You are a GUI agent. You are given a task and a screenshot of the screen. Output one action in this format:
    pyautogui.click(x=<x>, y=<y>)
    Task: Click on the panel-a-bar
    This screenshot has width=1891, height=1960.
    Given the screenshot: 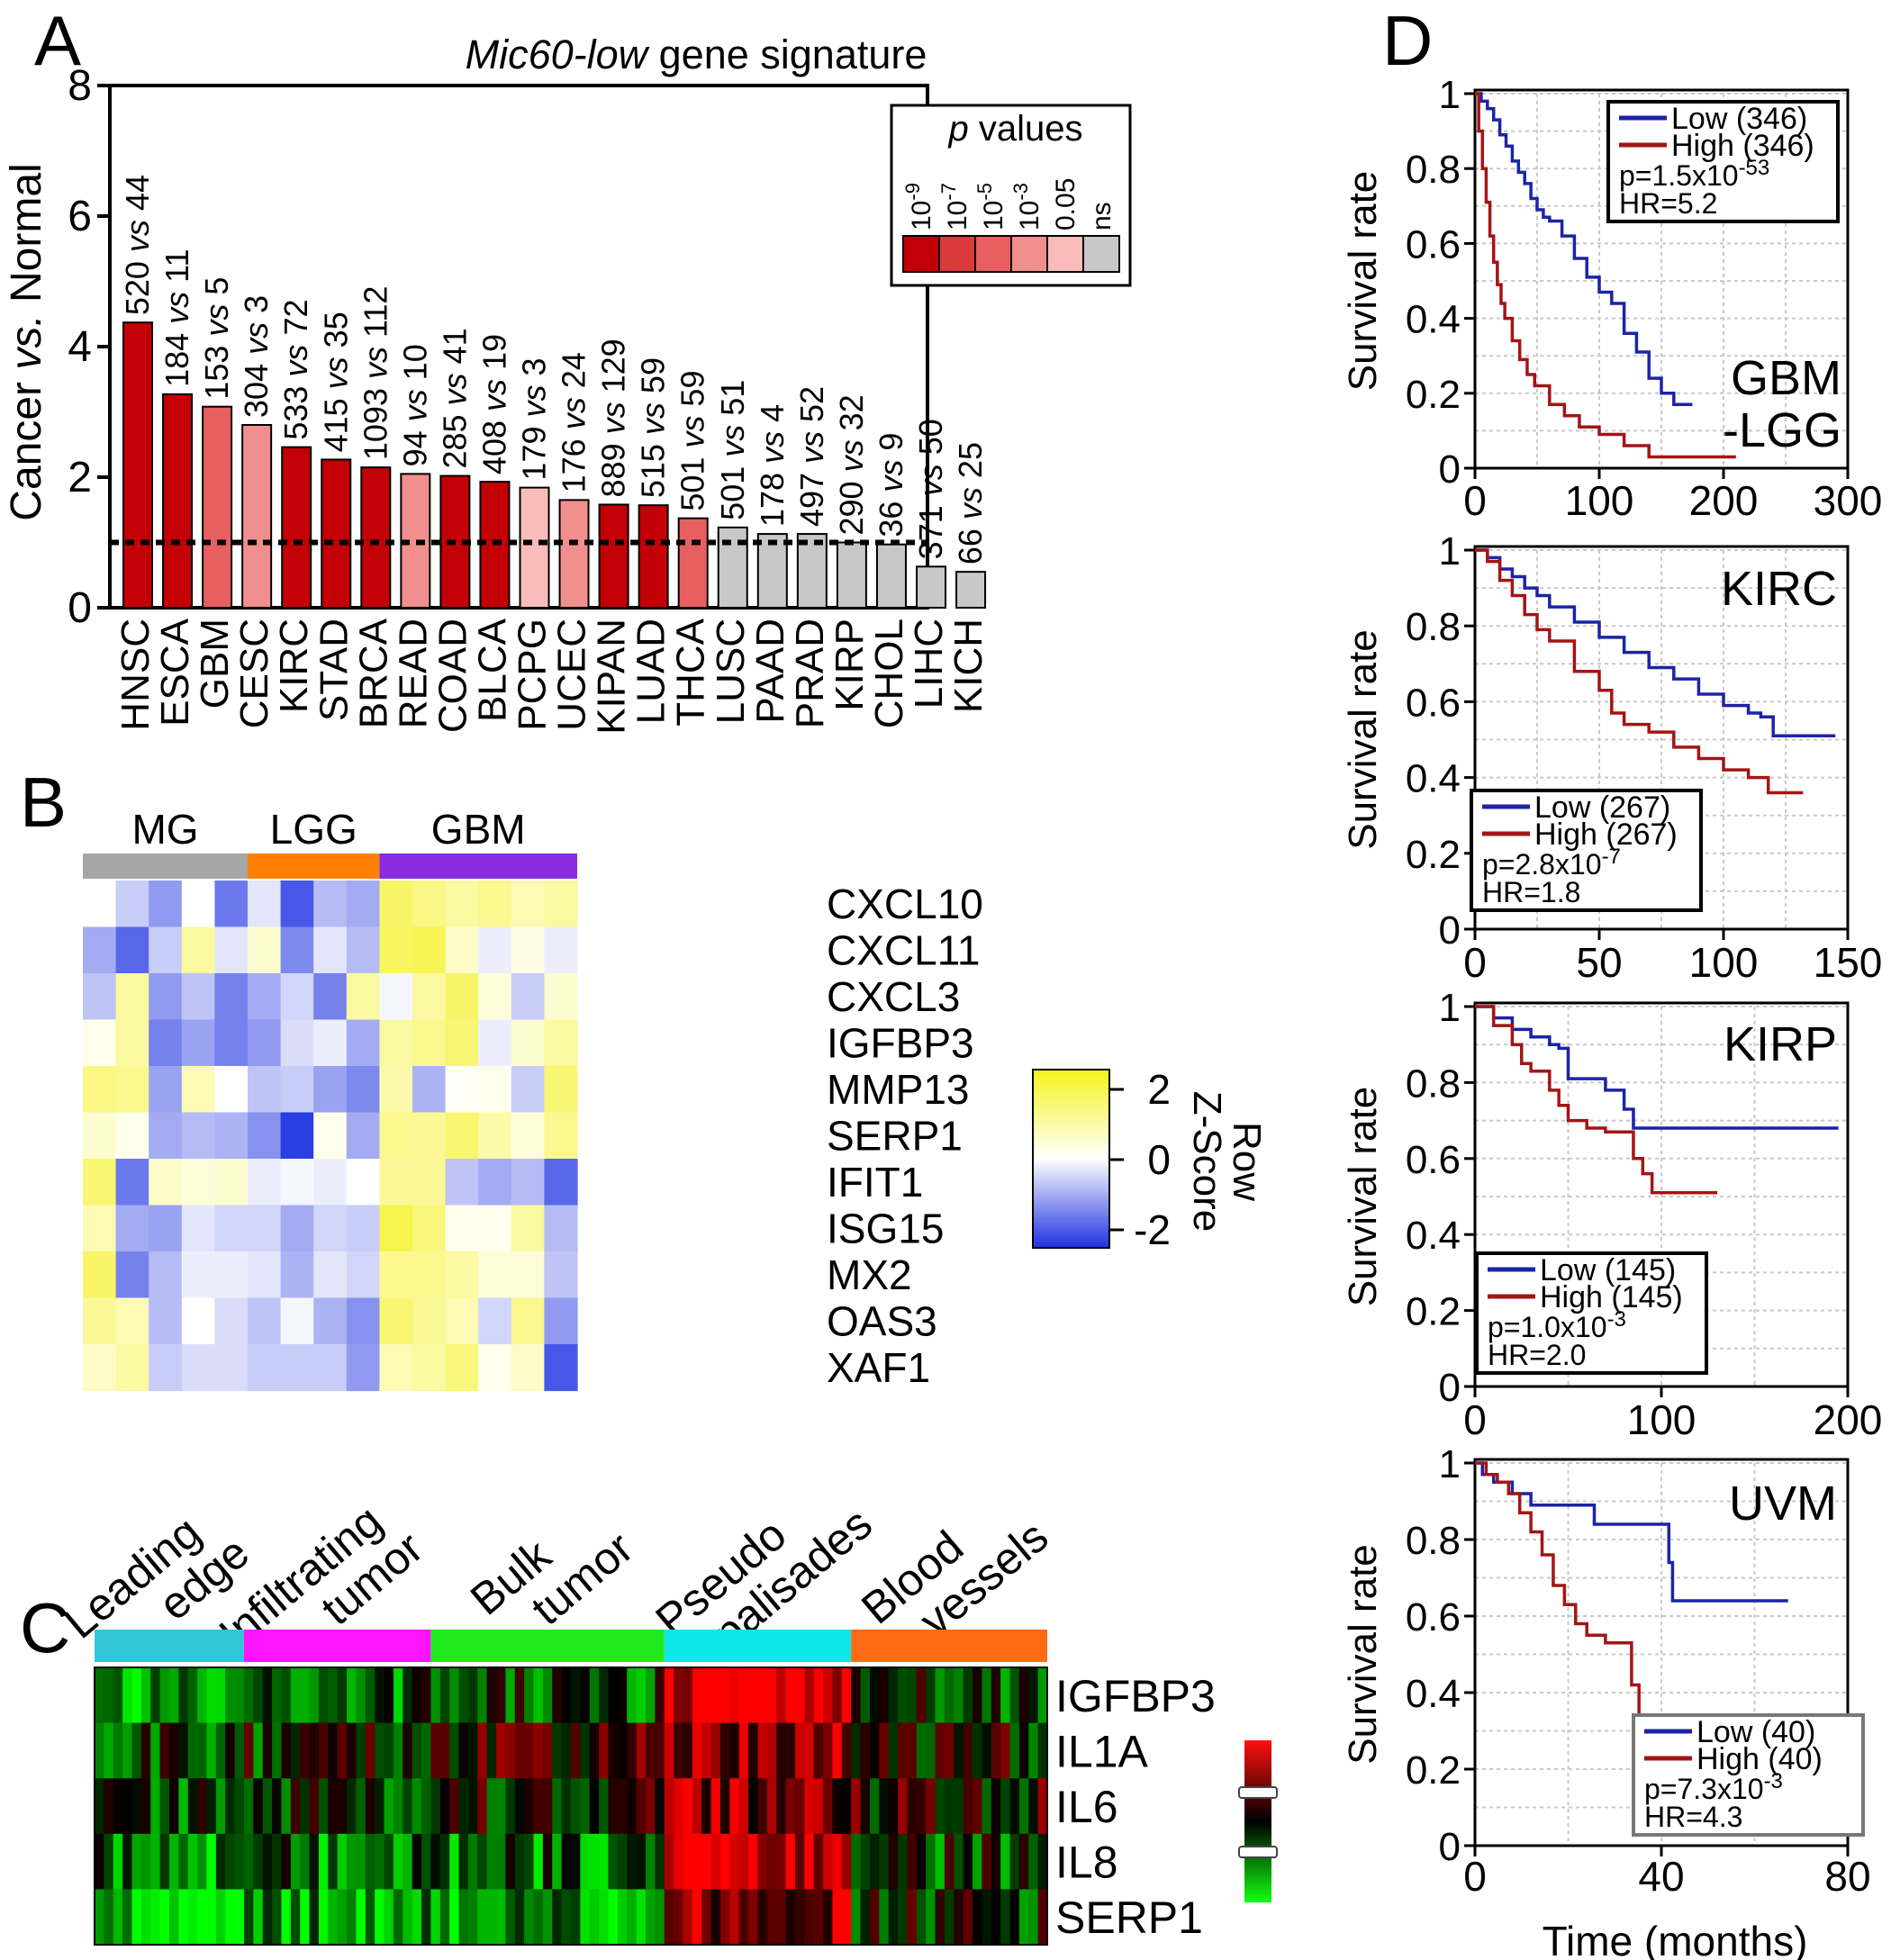 What is the action you would take?
    pyautogui.click(x=931, y=587)
    